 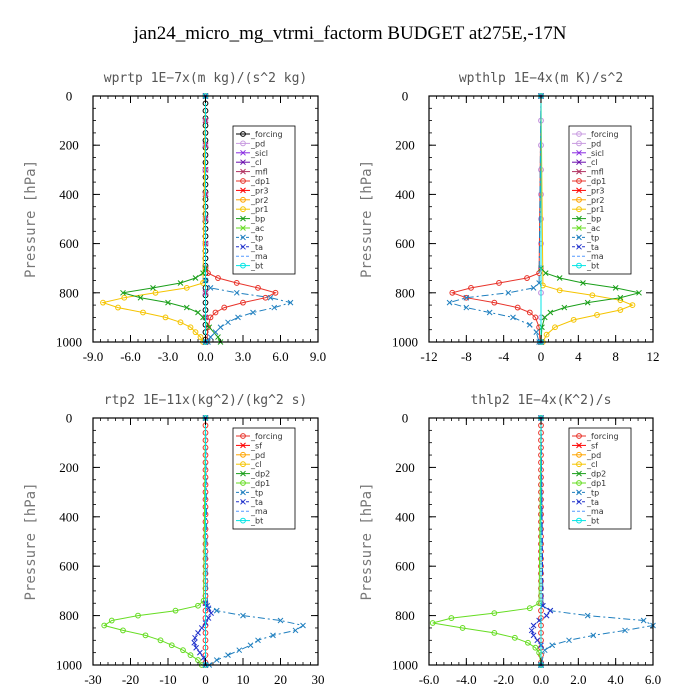 I want to click on legend: _forcing_sf_pd_cl_dp2_dp1_tp_ta_ma_bt, so click(x=600, y=478).